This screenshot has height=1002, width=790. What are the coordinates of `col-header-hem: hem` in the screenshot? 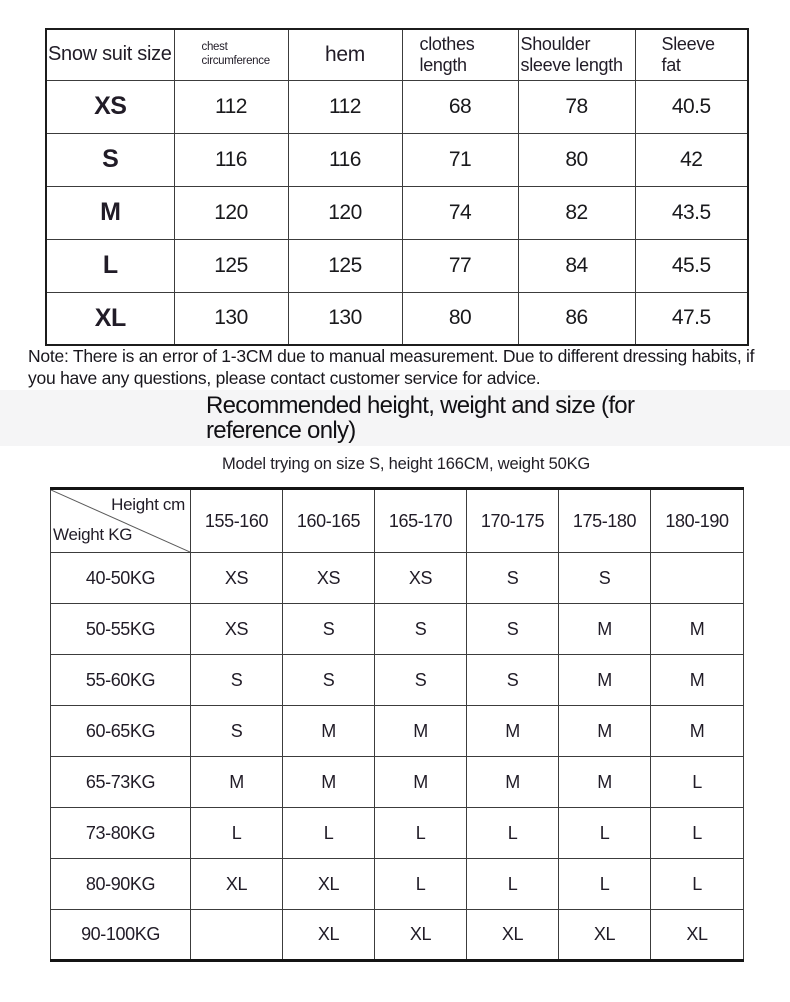 It's located at (345, 54).